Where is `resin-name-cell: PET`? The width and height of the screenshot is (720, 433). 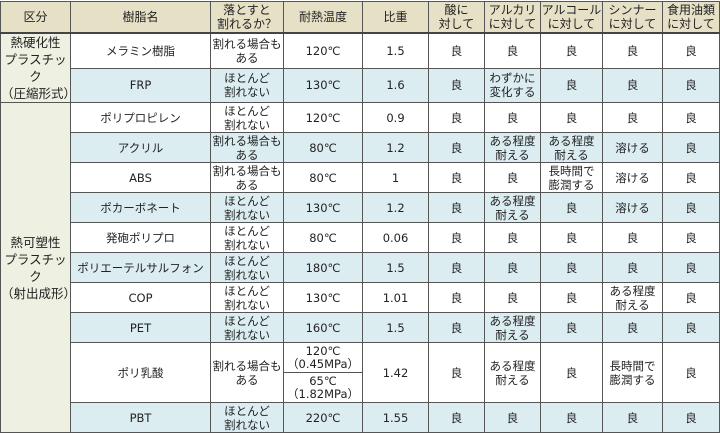
resin-name-cell: PET is located at coordinates (140, 327).